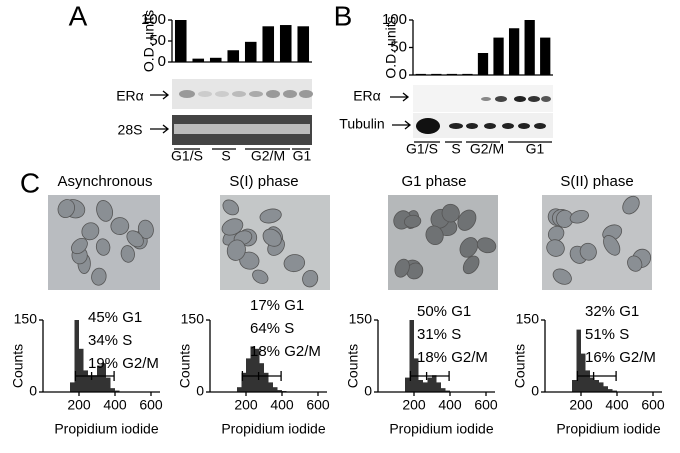  What do you see at coordinates (398, 46) in the screenshot?
I see `y-tick-label: 50` at bounding box center [398, 46].